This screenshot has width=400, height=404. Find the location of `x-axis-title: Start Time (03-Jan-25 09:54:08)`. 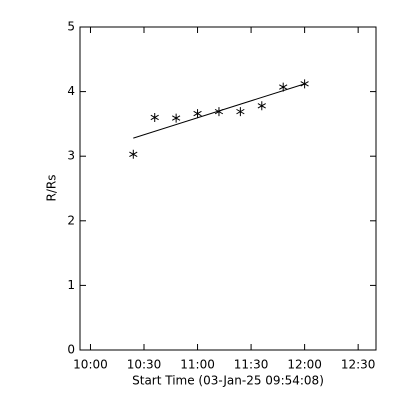

x-axis-title: Start Time (03-Jan-25 09:54:08) is located at coordinates (228, 381).